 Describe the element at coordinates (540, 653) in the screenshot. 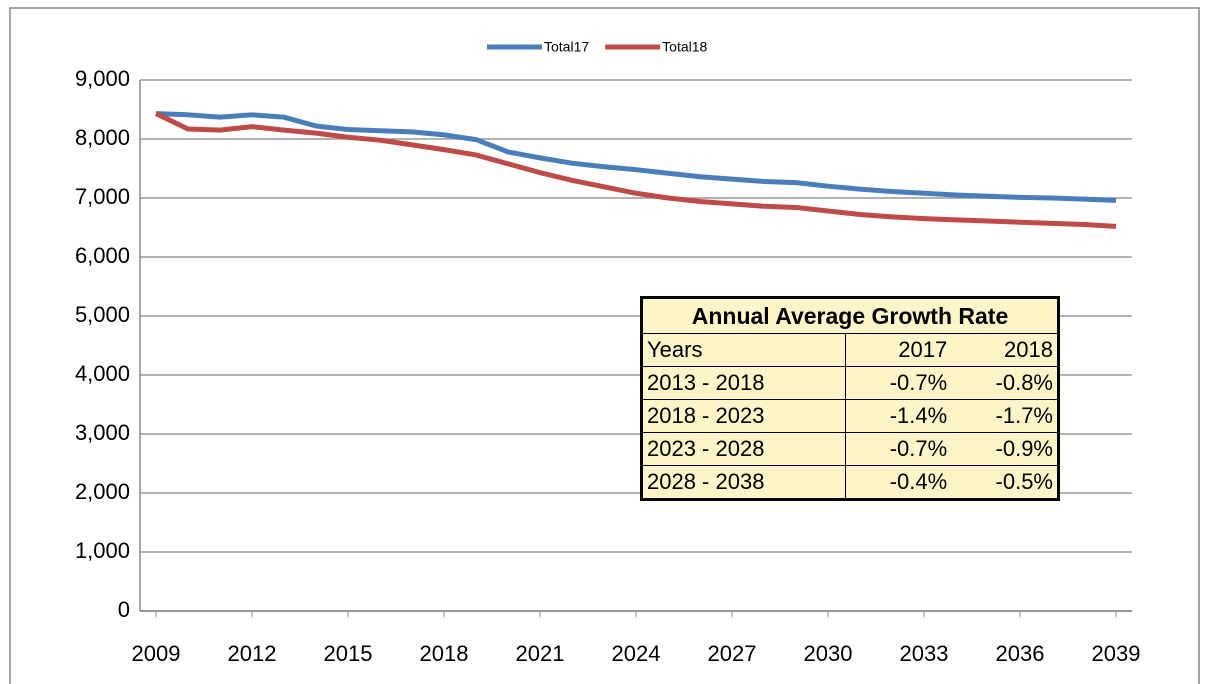

I see `x-tick-label: 2021` at that location.